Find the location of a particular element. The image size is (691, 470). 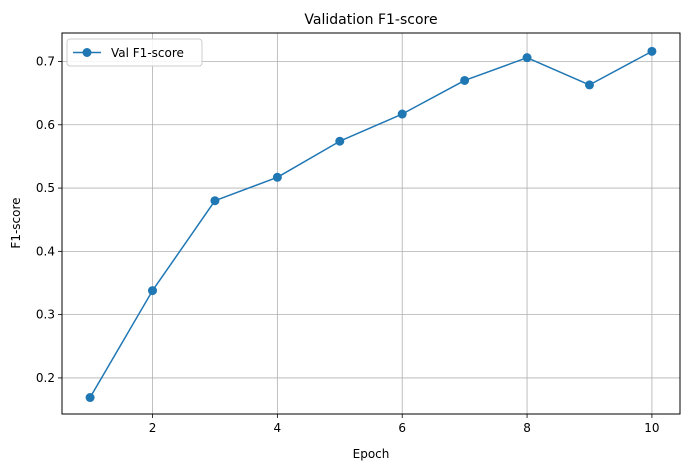

x-tick-label: 6 is located at coordinates (402, 428).